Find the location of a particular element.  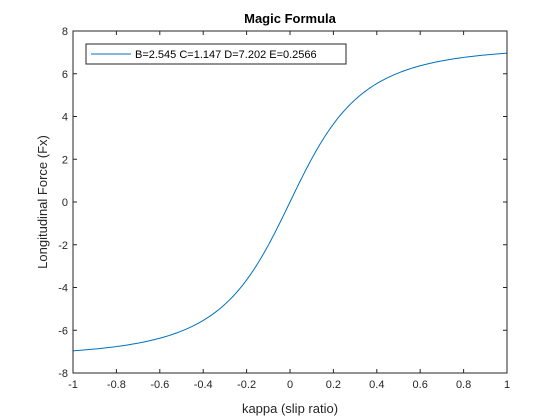

y-tick-label: -8 is located at coordinates (63, 374).